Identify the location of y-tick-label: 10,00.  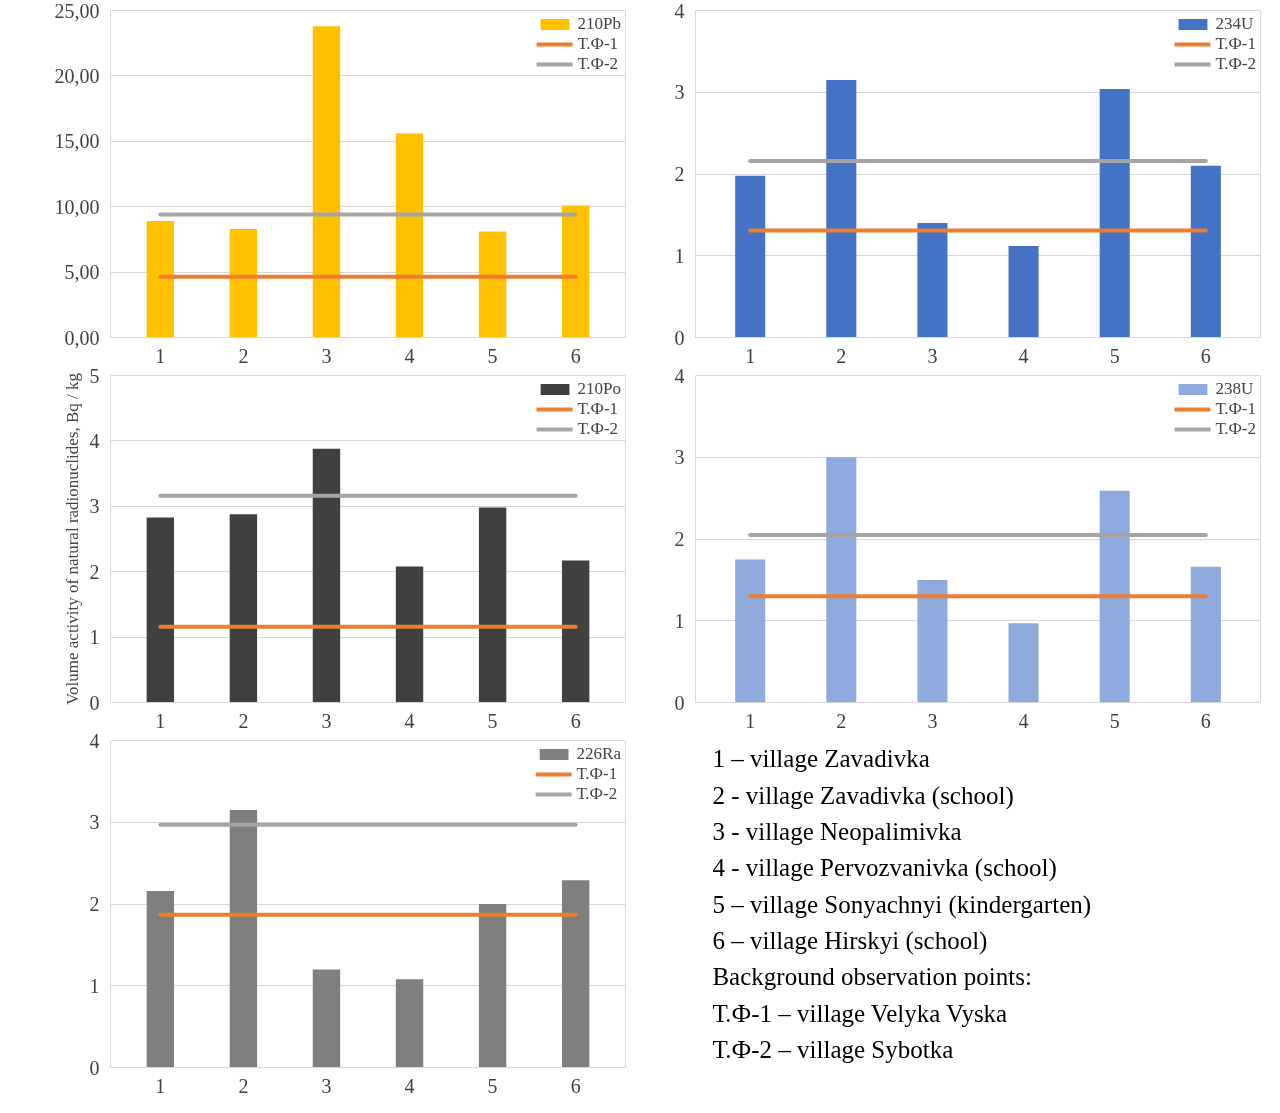
(77, 206).